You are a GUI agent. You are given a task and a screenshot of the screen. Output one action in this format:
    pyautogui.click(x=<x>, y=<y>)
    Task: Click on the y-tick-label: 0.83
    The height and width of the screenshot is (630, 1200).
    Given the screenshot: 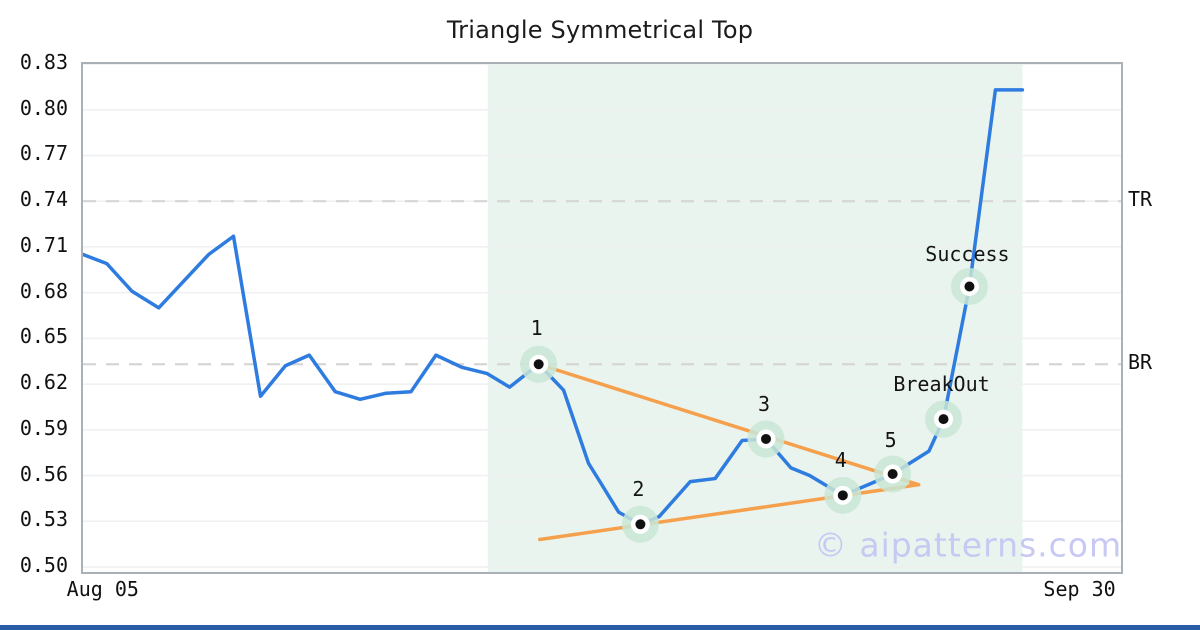 What is the action you would take?
    pyautogui.click(x=43, y=62)
    